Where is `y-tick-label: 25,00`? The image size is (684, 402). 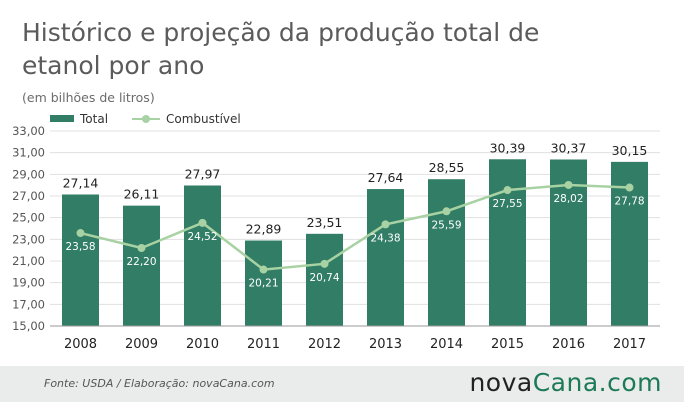
y-tick-label: 25,00 is located at coordinates (28, 218).